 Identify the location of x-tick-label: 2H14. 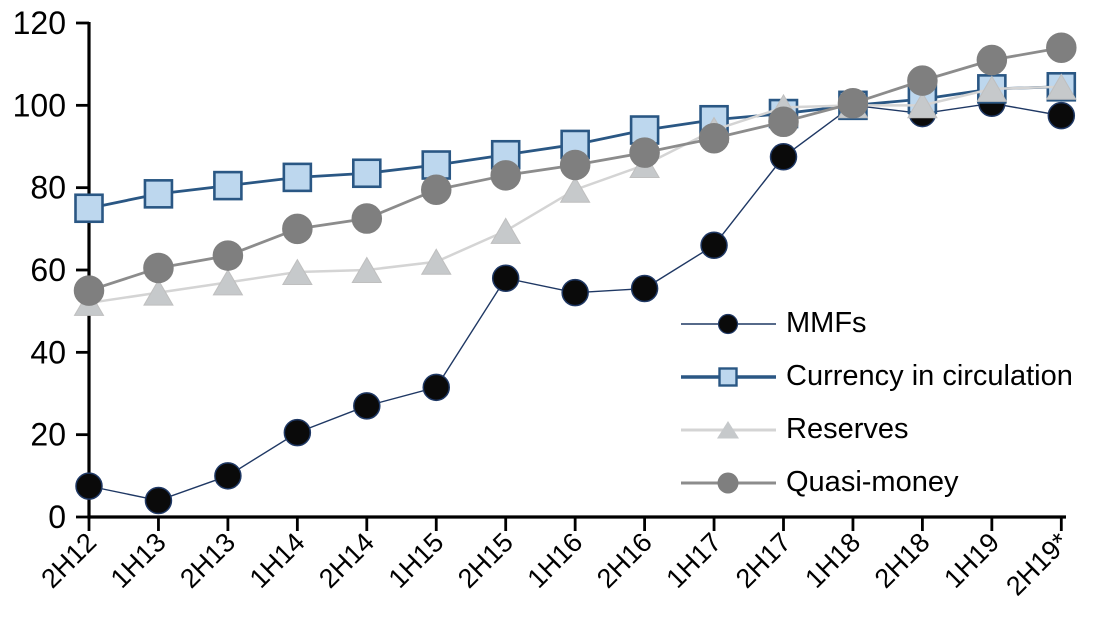
(346, 560).